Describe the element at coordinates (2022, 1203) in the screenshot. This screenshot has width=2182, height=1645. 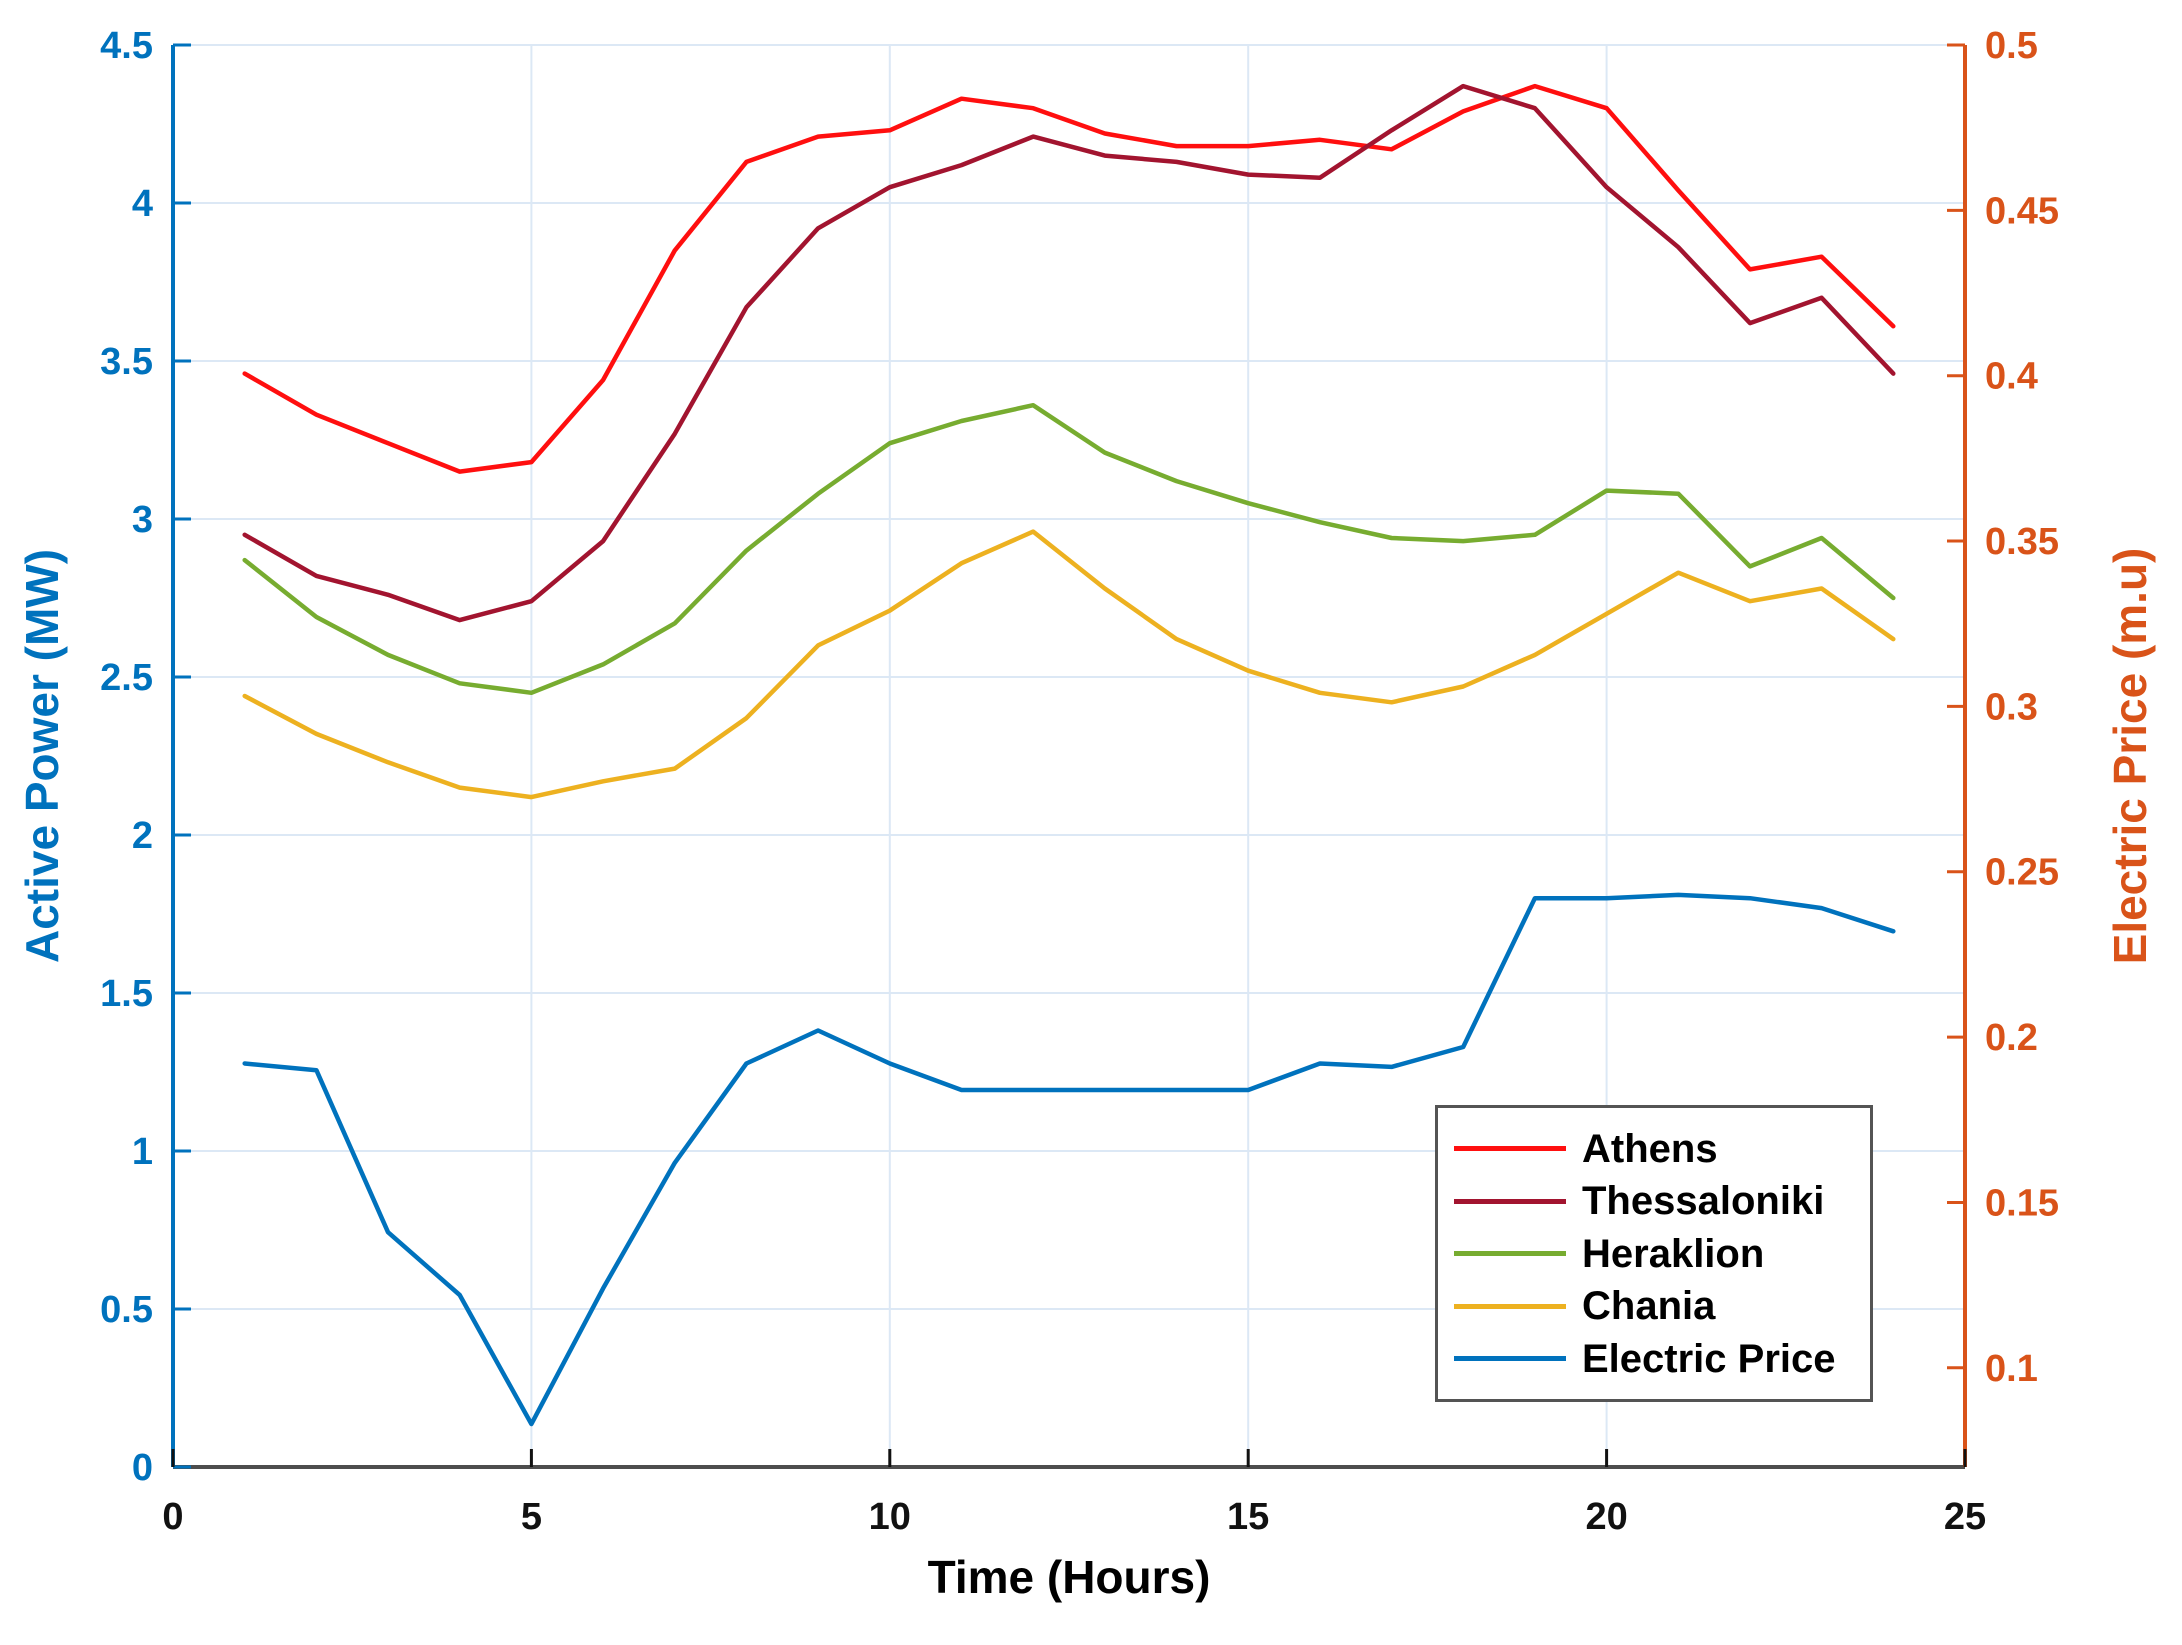
I see `right-tick-label: 0.15` at that location.